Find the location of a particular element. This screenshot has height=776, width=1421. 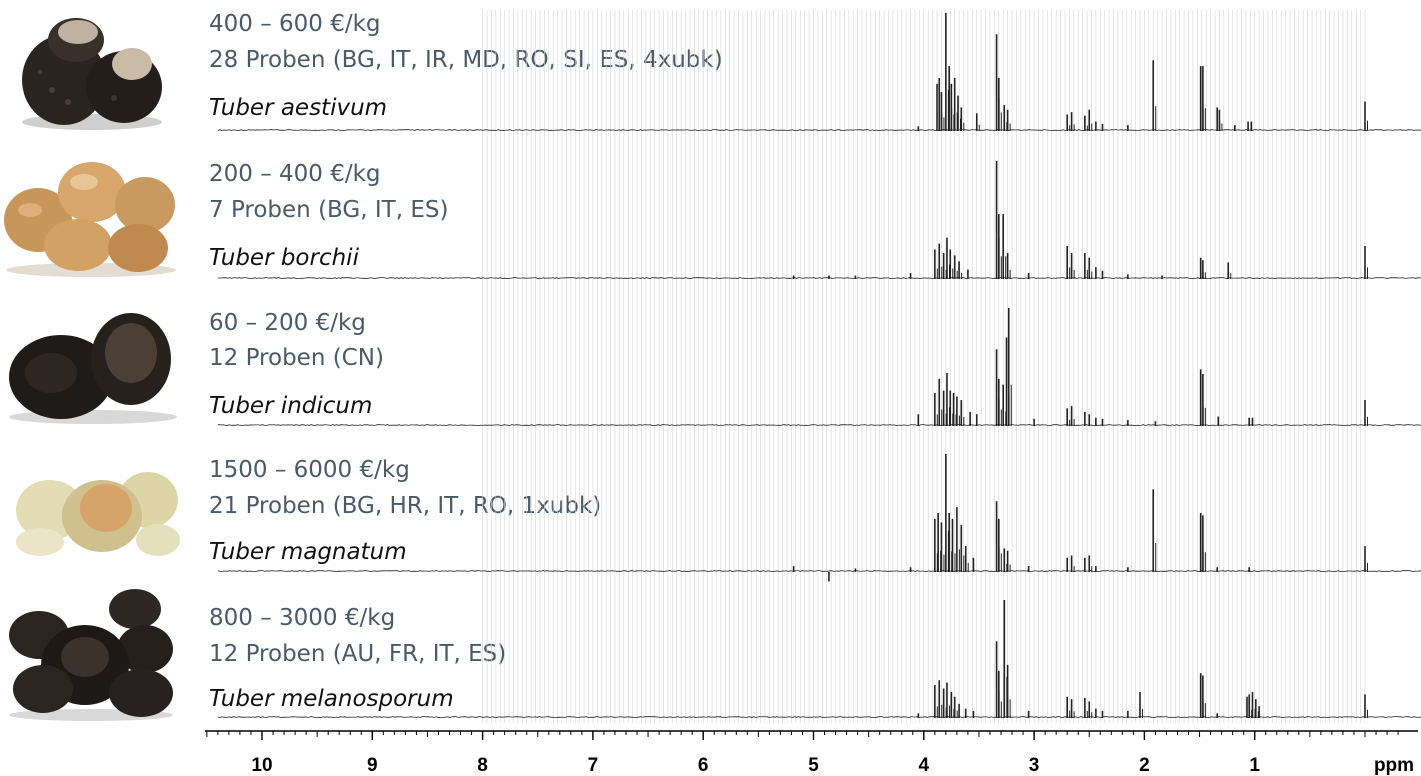

x-axis: 10 9 8 7 6 5 4 3 2 1 ppm is located at coordinates (811, 753).